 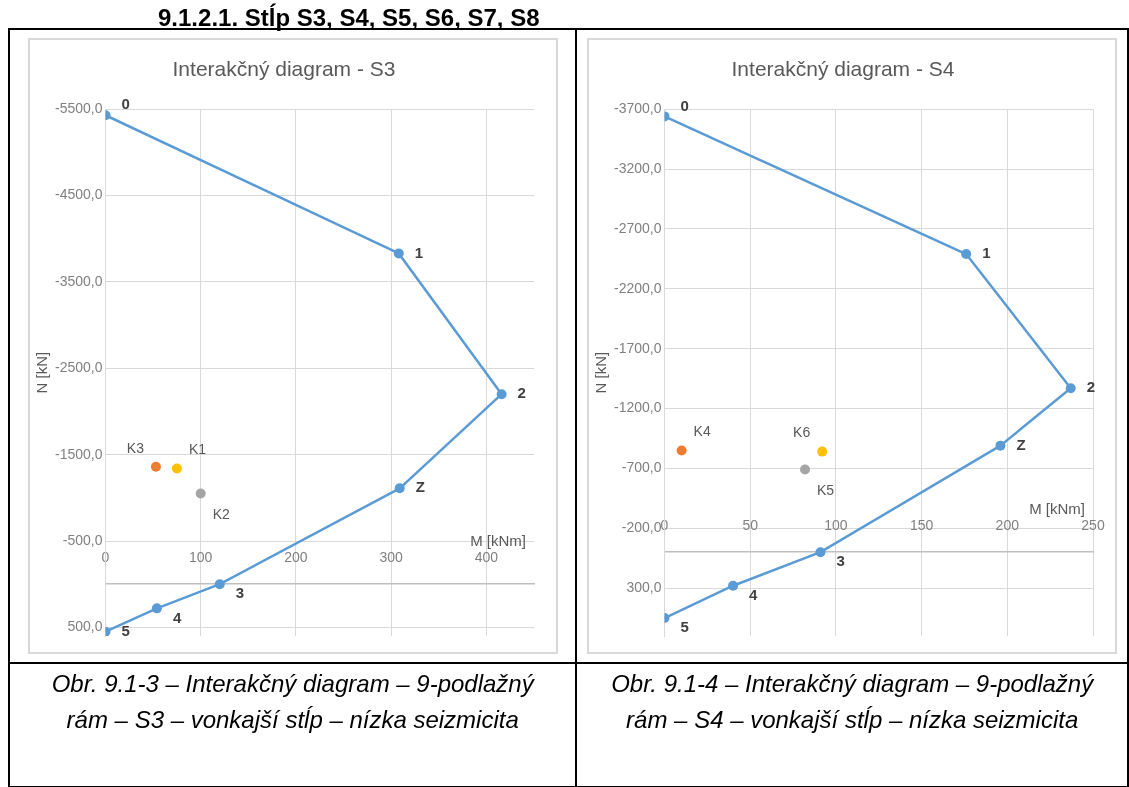 I want to click on x-tick-label: 400, so click(x=486, y=557).